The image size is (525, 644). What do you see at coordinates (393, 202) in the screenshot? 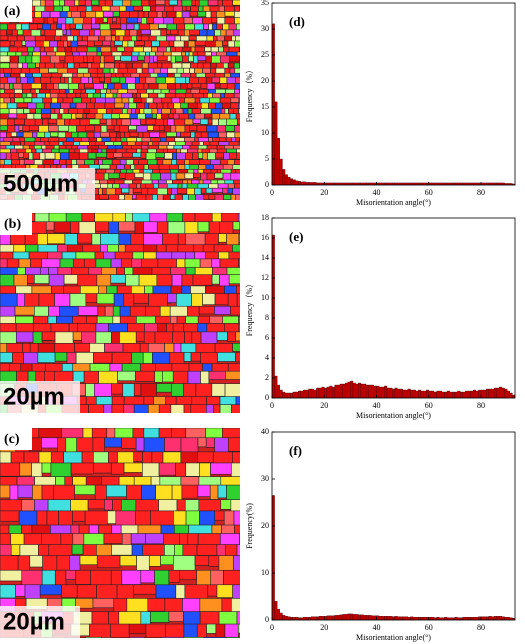
I see `x-axis-label: Misorientation angle(°)` at bounding box center [393, 202].